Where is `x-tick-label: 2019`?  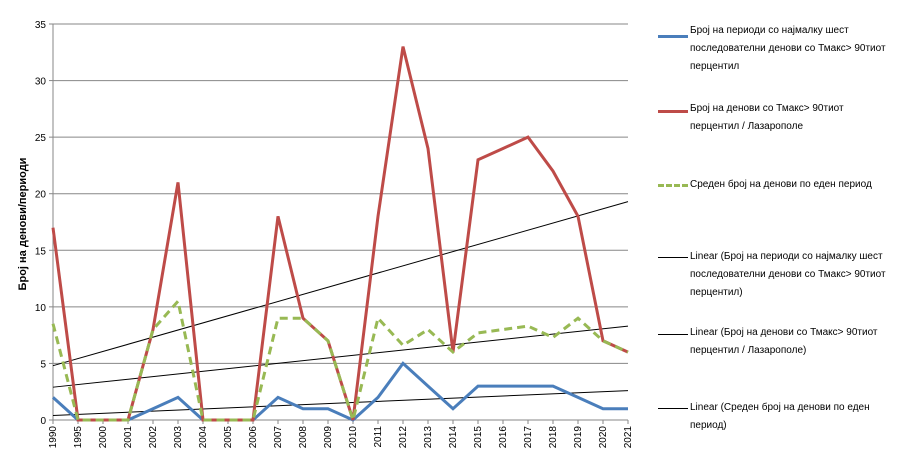 x-tick-label: 2019 is located at coordinates (578, 437).